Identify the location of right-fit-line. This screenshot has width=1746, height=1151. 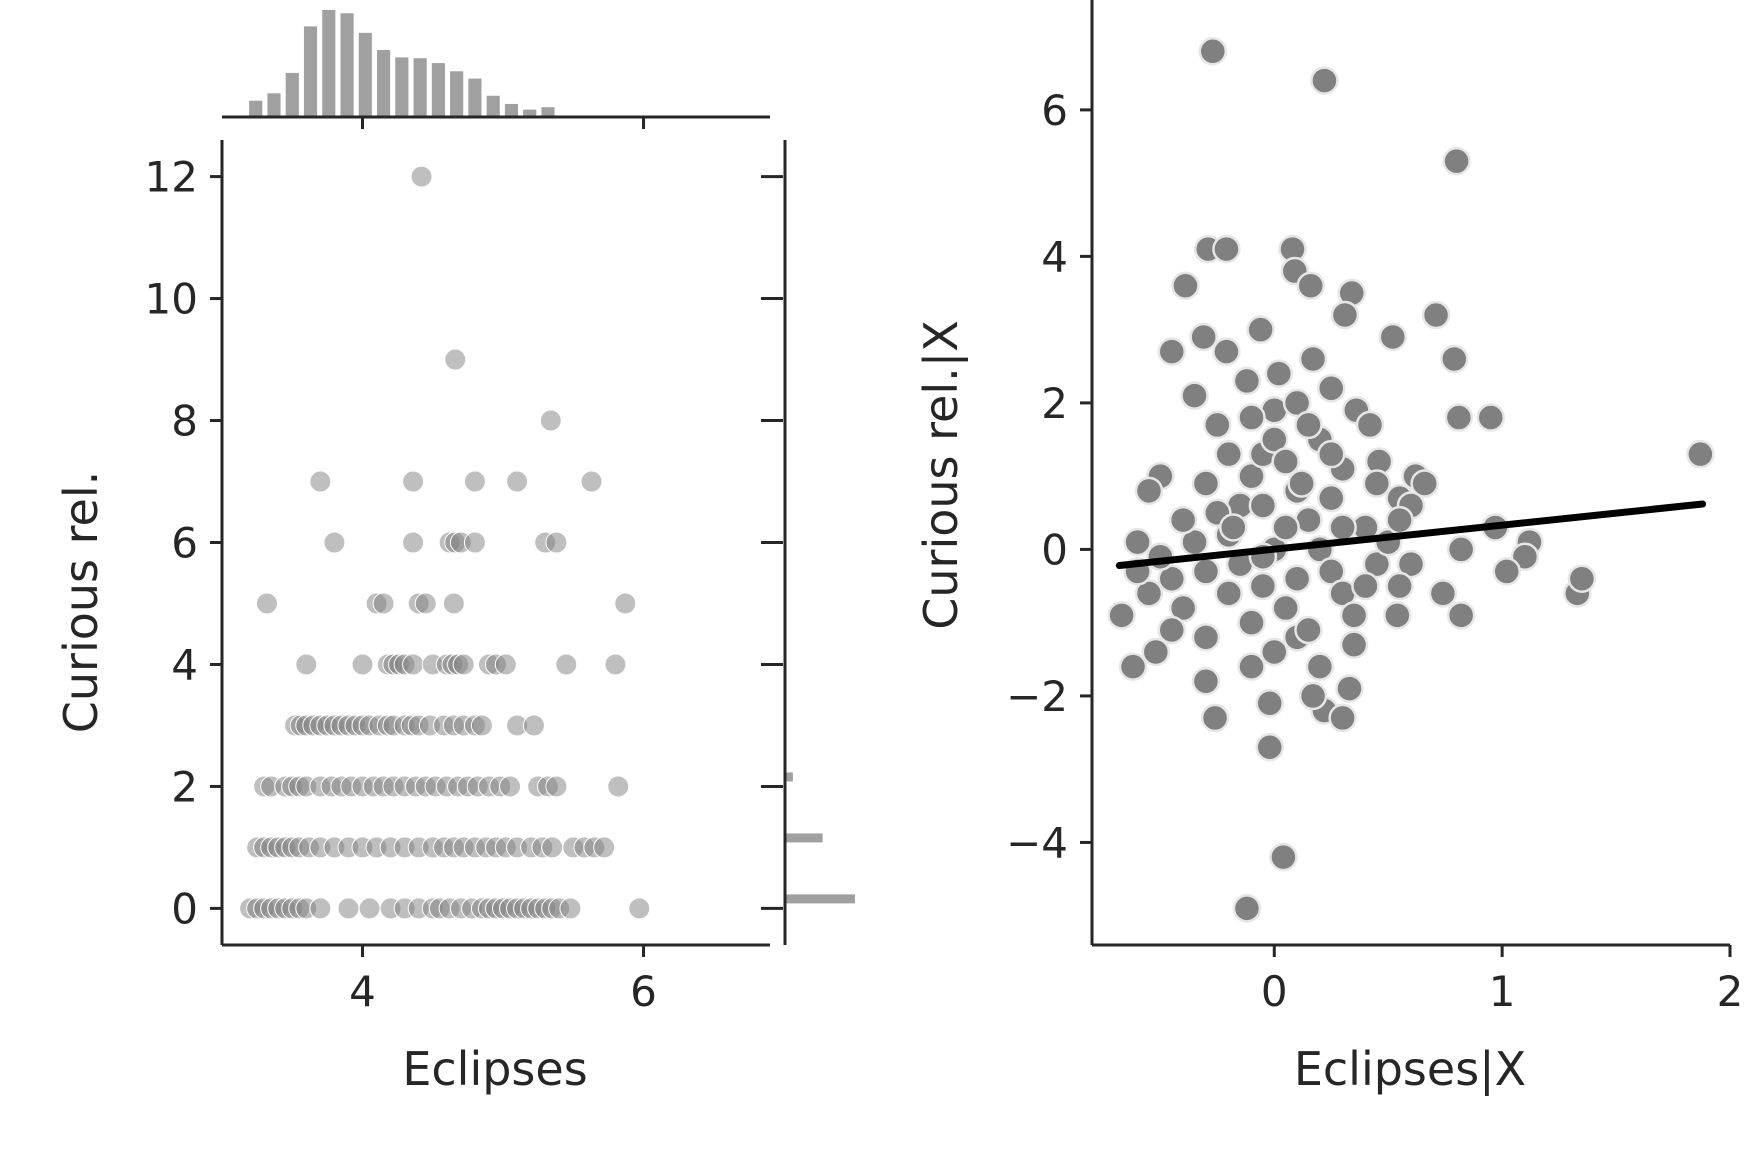
(1411, 535).